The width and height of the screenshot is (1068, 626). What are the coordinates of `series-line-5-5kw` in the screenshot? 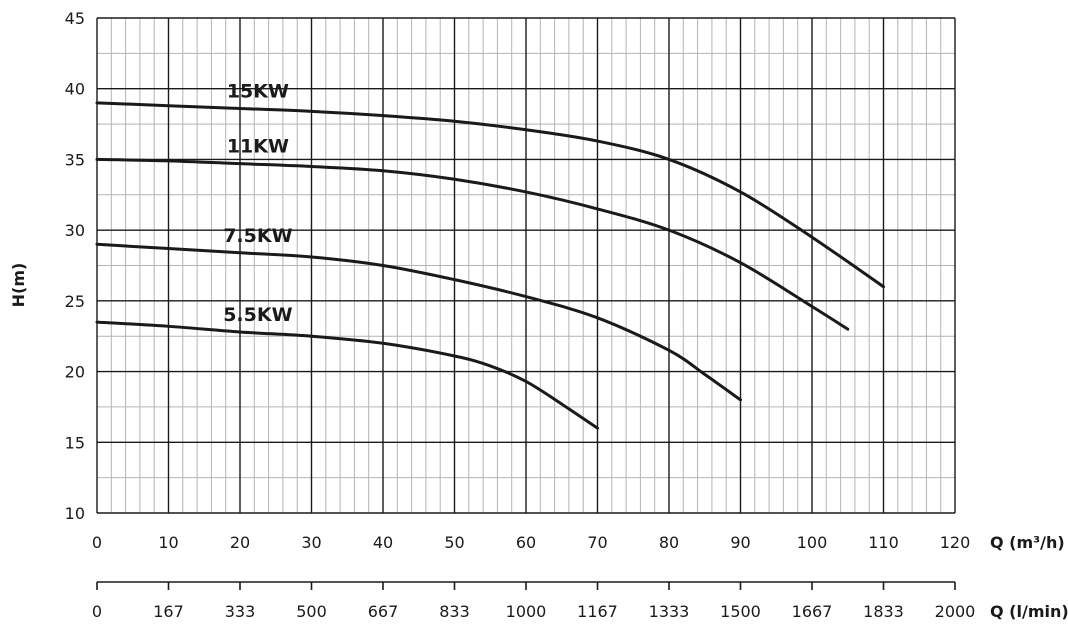 It's located at (347, 375).